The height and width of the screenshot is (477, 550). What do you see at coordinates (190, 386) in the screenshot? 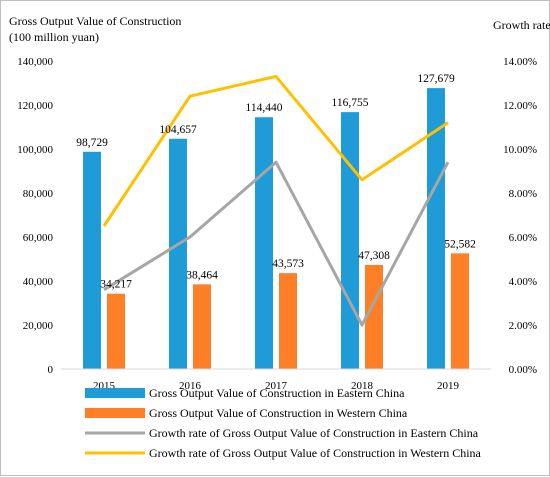
I see `x-axis-tick-label: 2016` at bounding box center [190, 386].